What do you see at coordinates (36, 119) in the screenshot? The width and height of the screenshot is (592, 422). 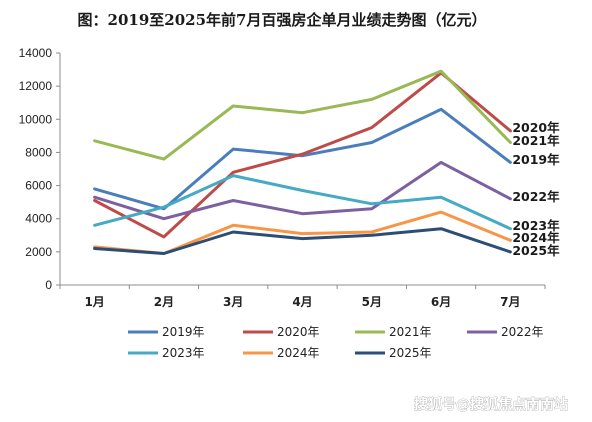 I see `y-tick-label: 10000` at bounding box center [36, 119].